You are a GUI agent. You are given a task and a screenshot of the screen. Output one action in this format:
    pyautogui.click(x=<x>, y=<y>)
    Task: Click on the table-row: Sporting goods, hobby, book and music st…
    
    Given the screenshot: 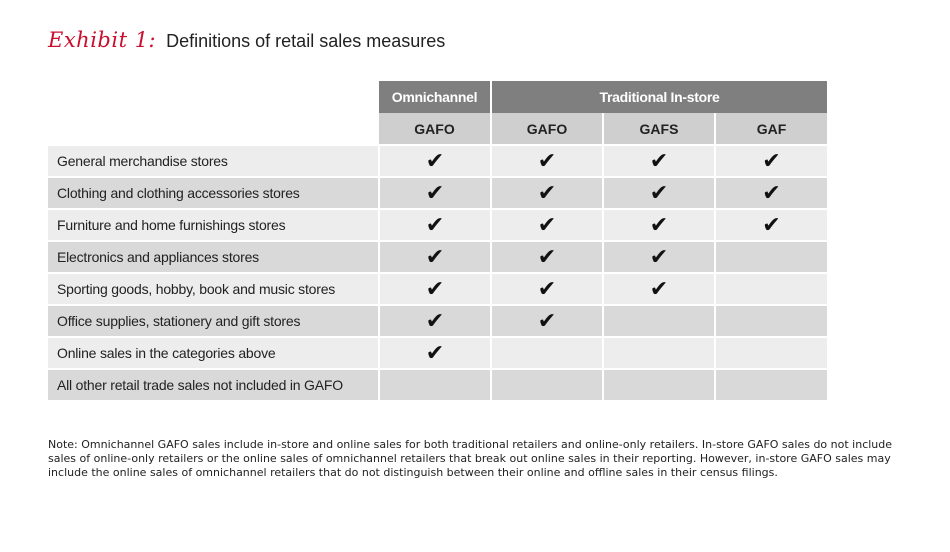 What is the action you would take?
    pyautogui.click(x=437, y=288)
    